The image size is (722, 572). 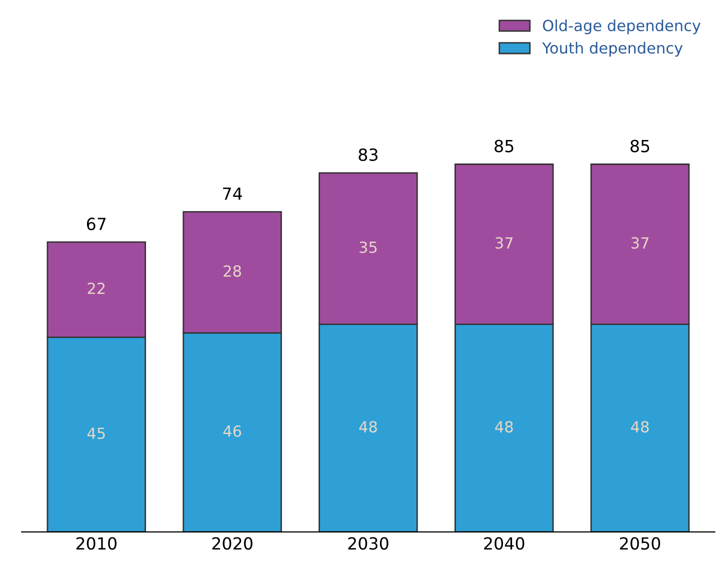 What do you see at coordinates (368, 247) in the screenshot?
I see `data-label: 35` at bounding box center [368, 247].